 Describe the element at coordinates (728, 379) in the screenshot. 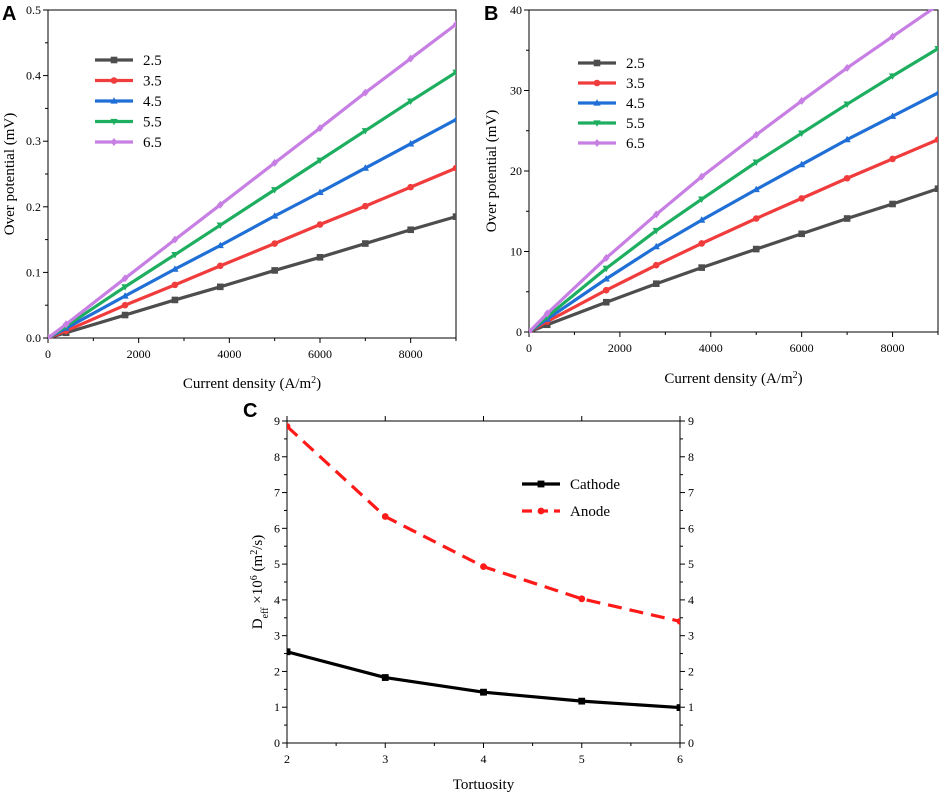

I see `x-axis-title-text: Current density (A/m` at that location.